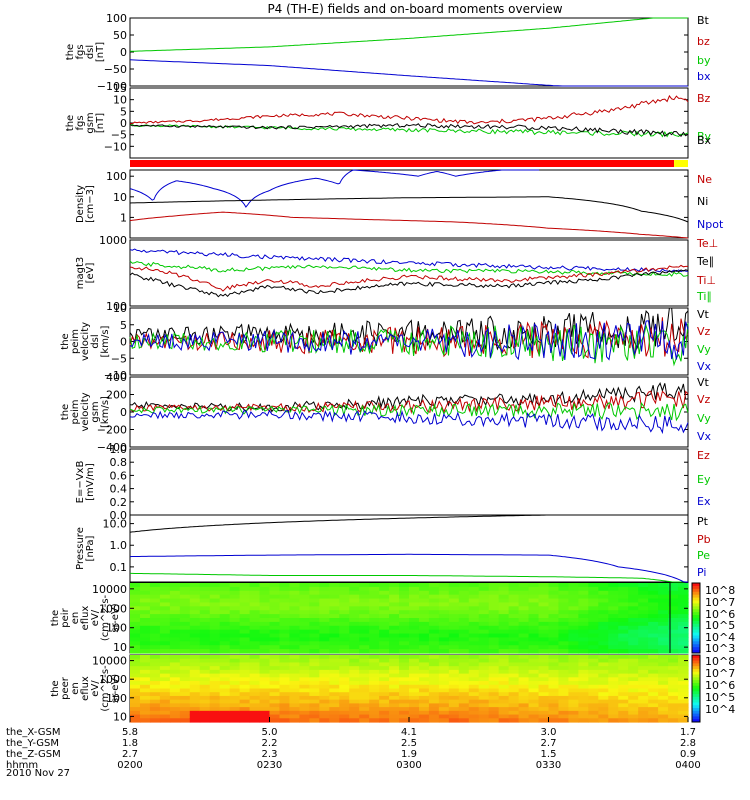 The image size is (750, 800). Describe the element at coordinates (85, 341) in the screenshot. I see `y-axis-label: velocity` at that location.